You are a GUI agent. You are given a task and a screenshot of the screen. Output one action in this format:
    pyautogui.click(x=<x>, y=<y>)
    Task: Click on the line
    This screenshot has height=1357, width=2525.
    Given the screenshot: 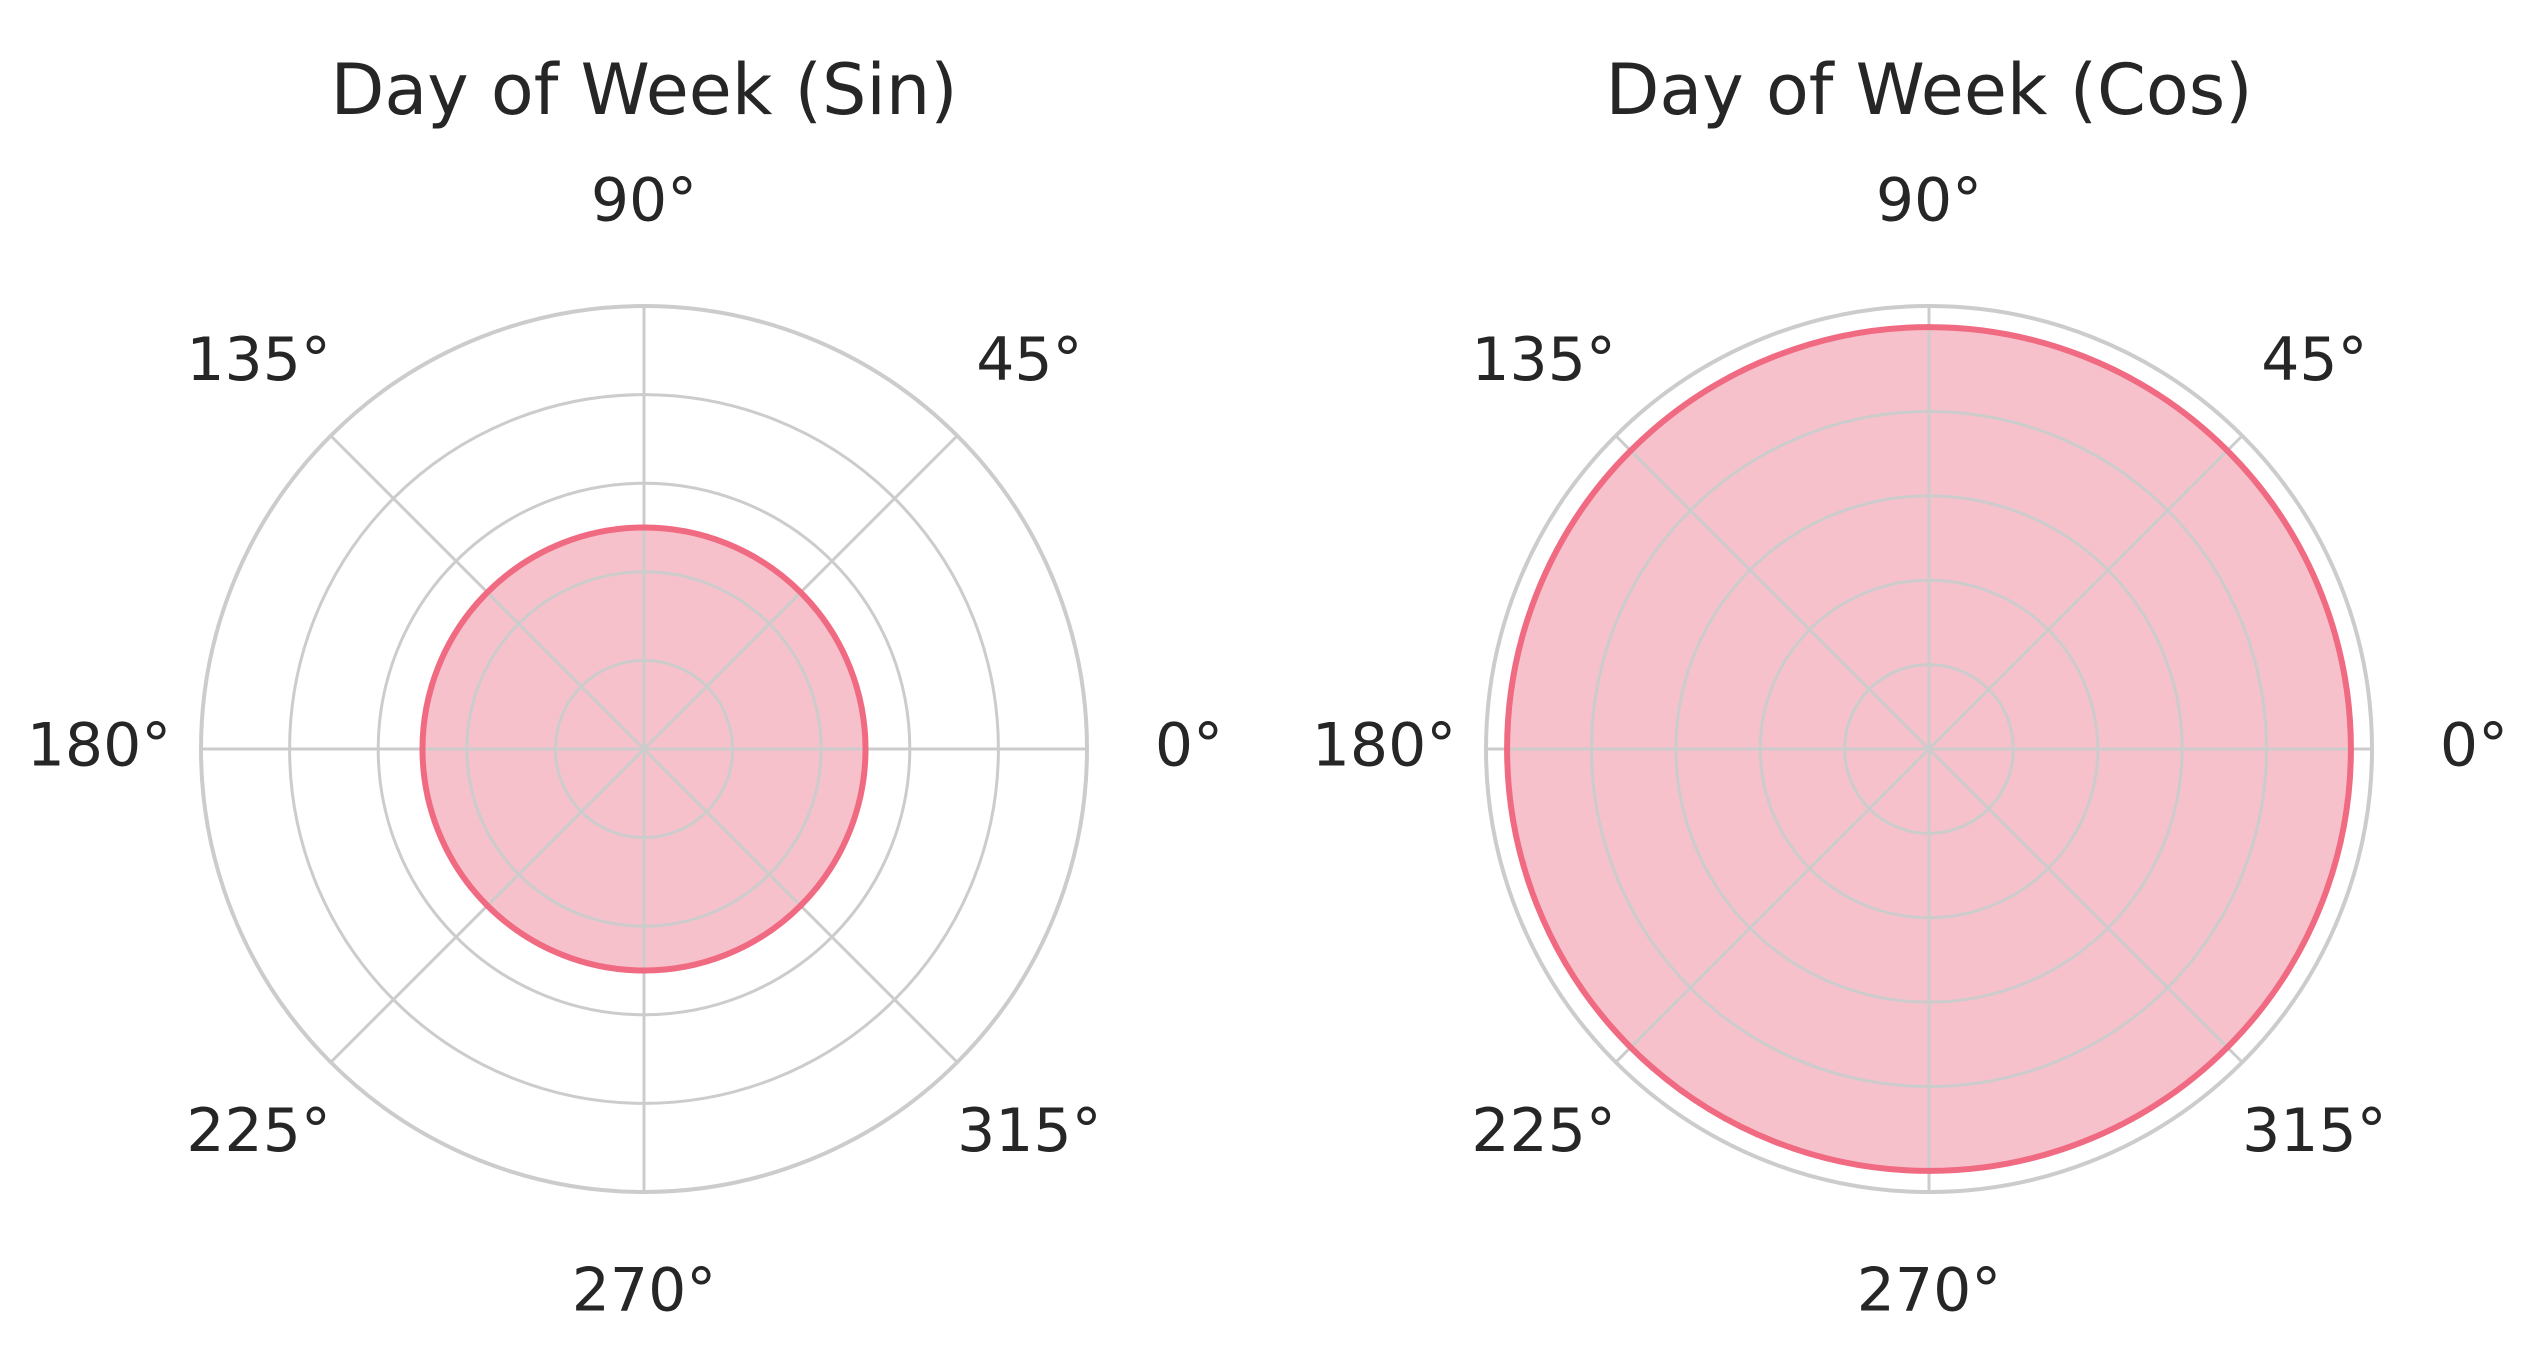 What is the action you would take?
    pyautogui.click(x=644, y=749)
    